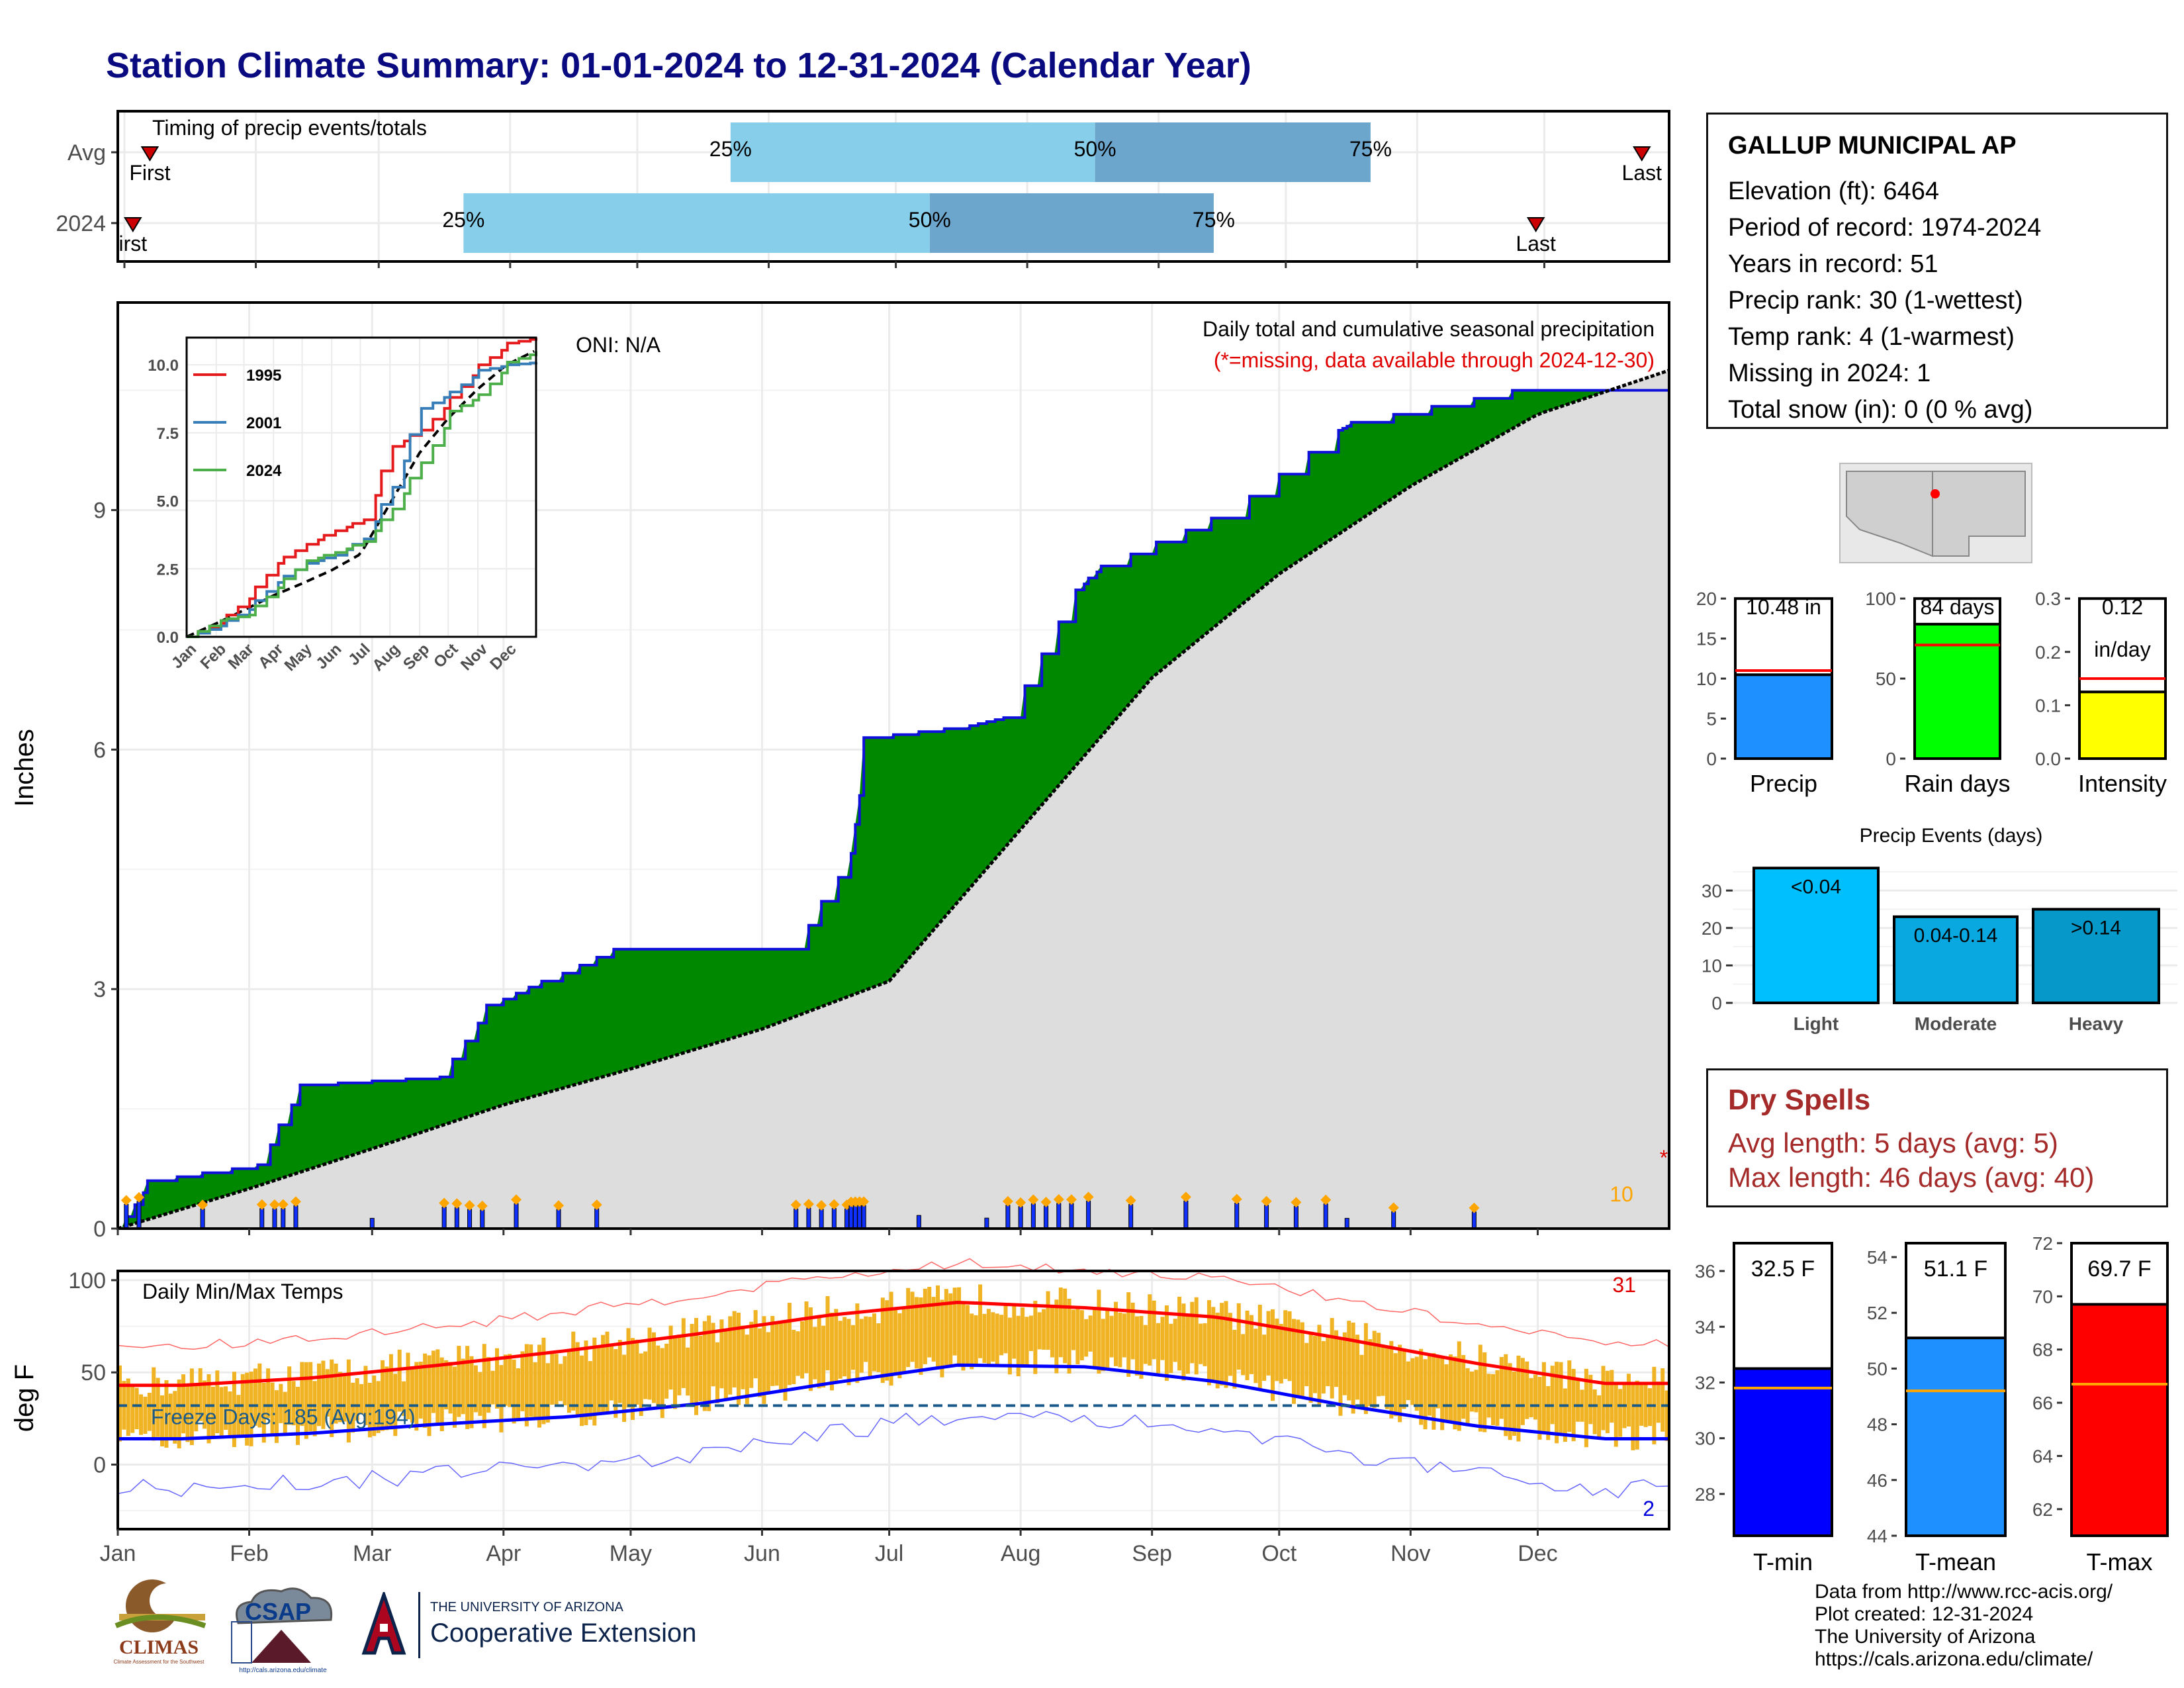 Image resolution: width=2184 pixels, height=1688 pixels. What do you see at coordinates (163, 366) in the screenshot?
I see `inset-ytick-label: 10.0` at bounding box center [163, 366].